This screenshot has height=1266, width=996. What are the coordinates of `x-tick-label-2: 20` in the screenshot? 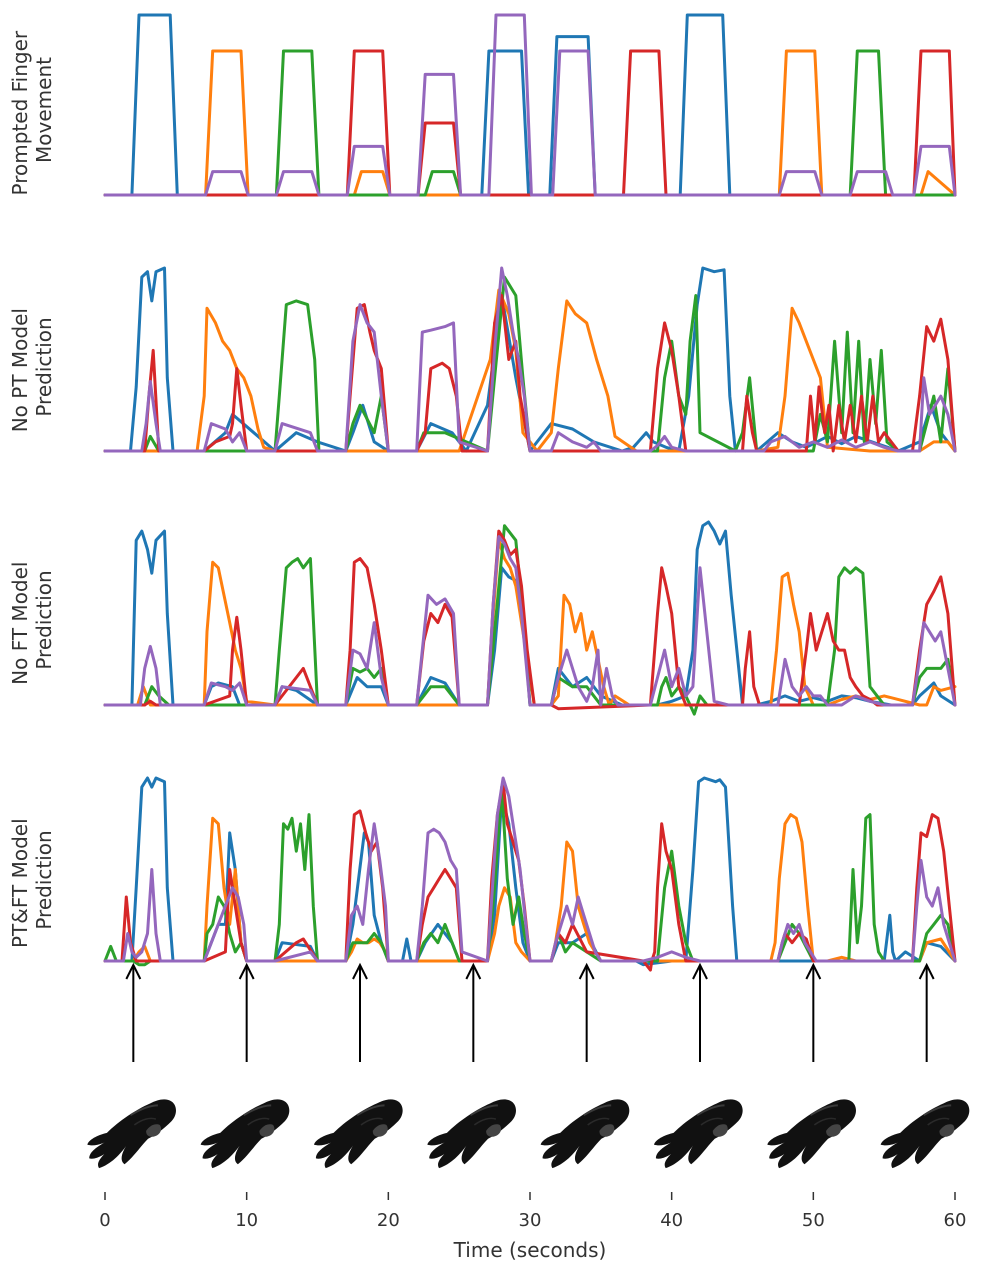 It's located at (388, 1220).